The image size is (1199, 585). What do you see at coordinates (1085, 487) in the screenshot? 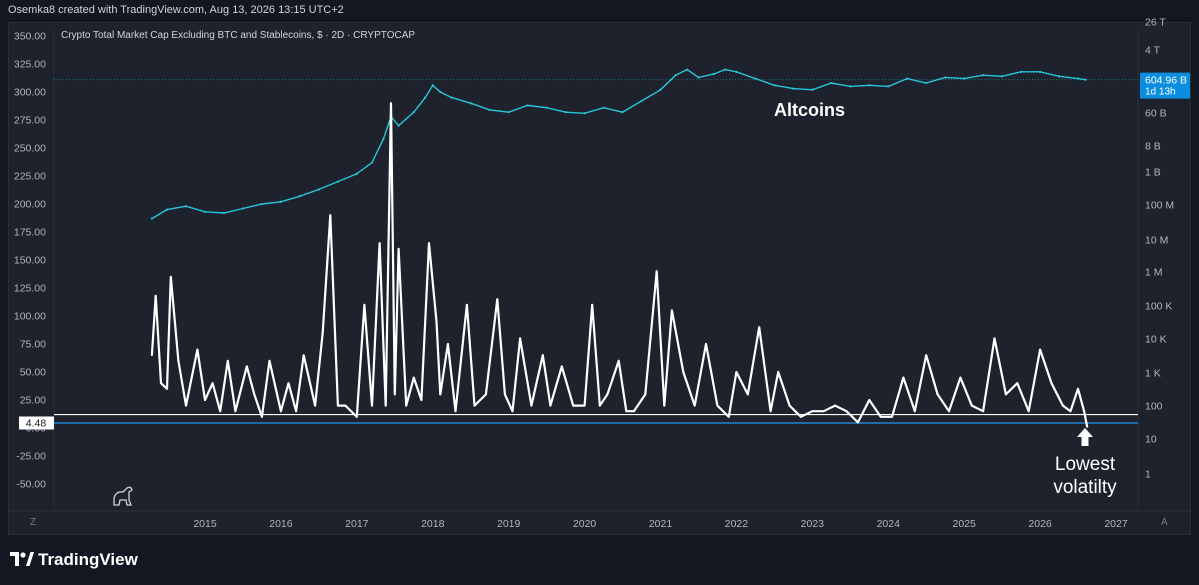
I see `annotation-lowest-line2: volatilty` at bounding box center [1085, 487].